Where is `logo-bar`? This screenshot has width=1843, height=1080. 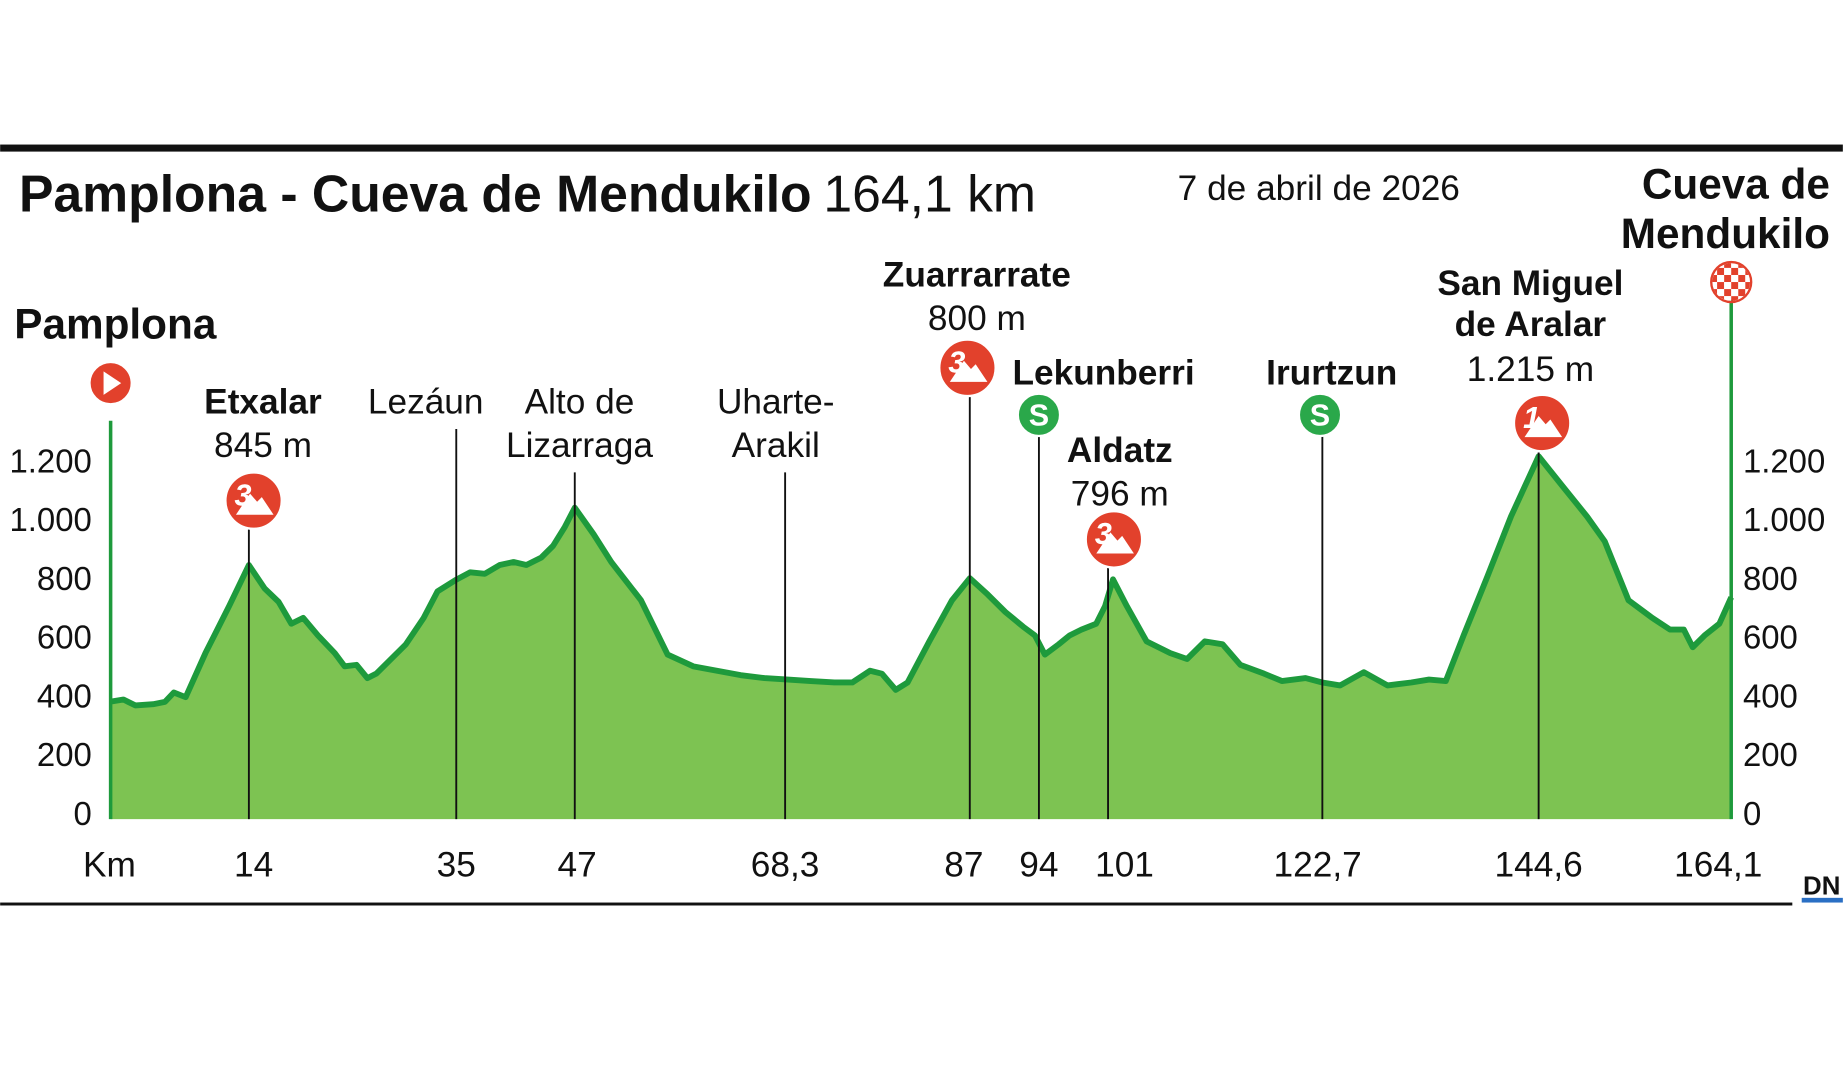 logo-bar is located at coordinates (1822, 900).